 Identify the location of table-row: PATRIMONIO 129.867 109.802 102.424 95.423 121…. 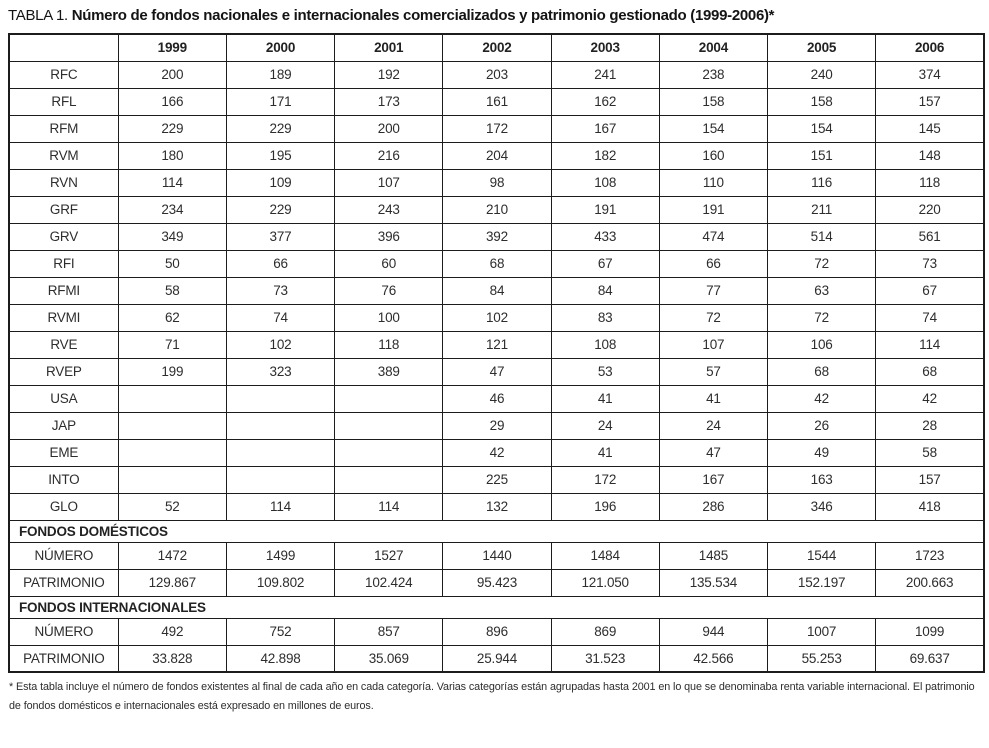
(496, 582).